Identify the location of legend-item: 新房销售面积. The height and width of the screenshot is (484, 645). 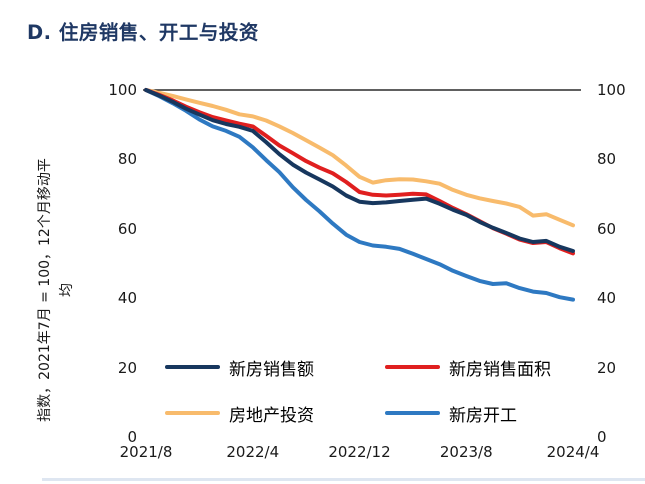
(468, 368).